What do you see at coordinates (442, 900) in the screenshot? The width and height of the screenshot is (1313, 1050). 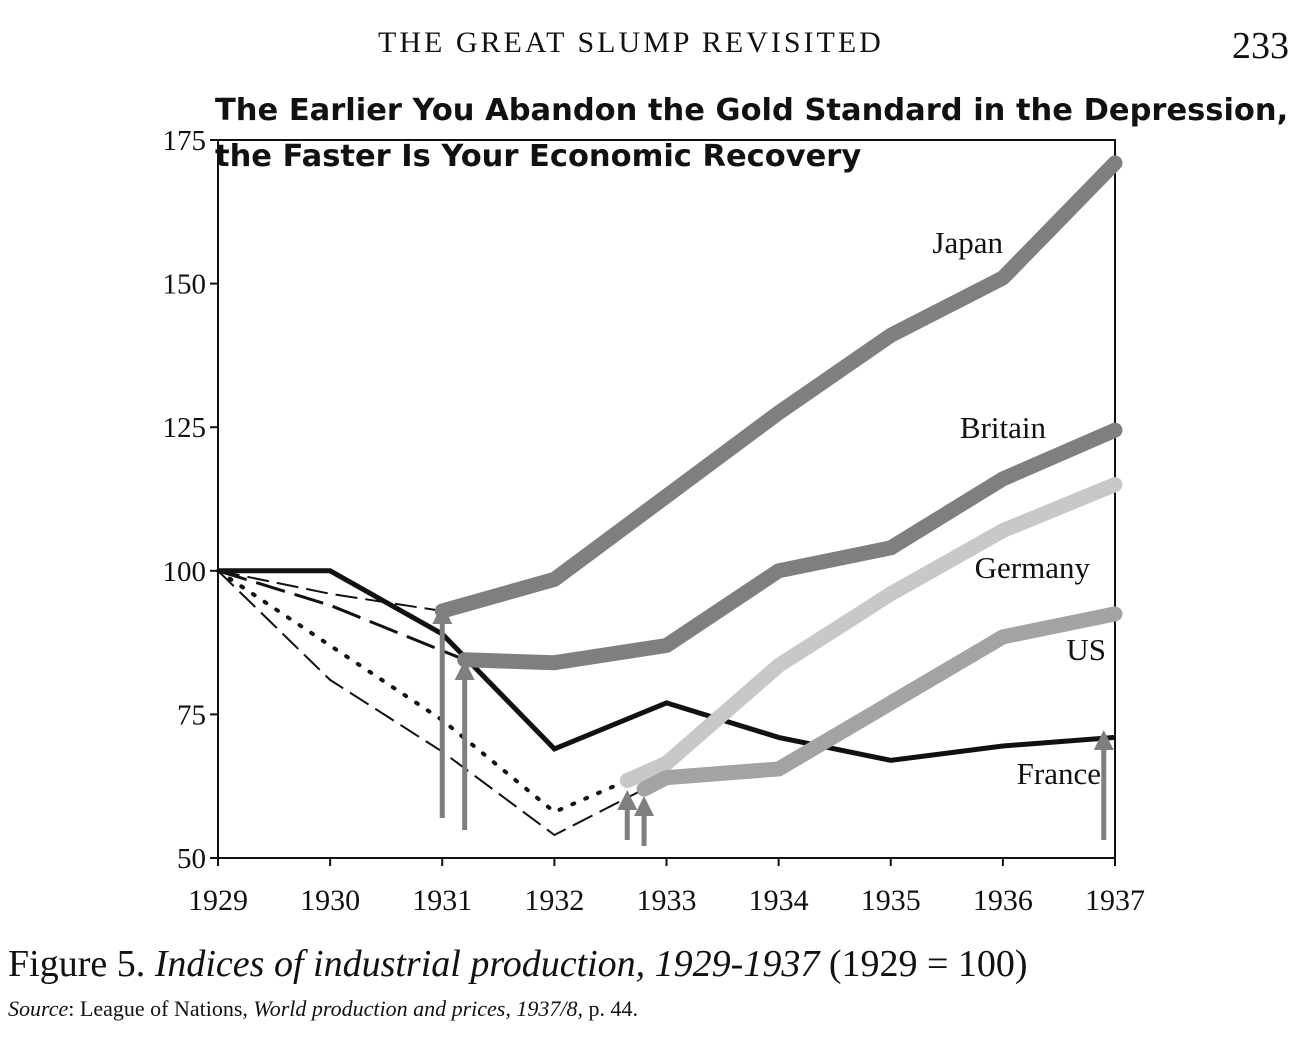 I see `x-tick-label: 1931` at bounding box center [442, 900].